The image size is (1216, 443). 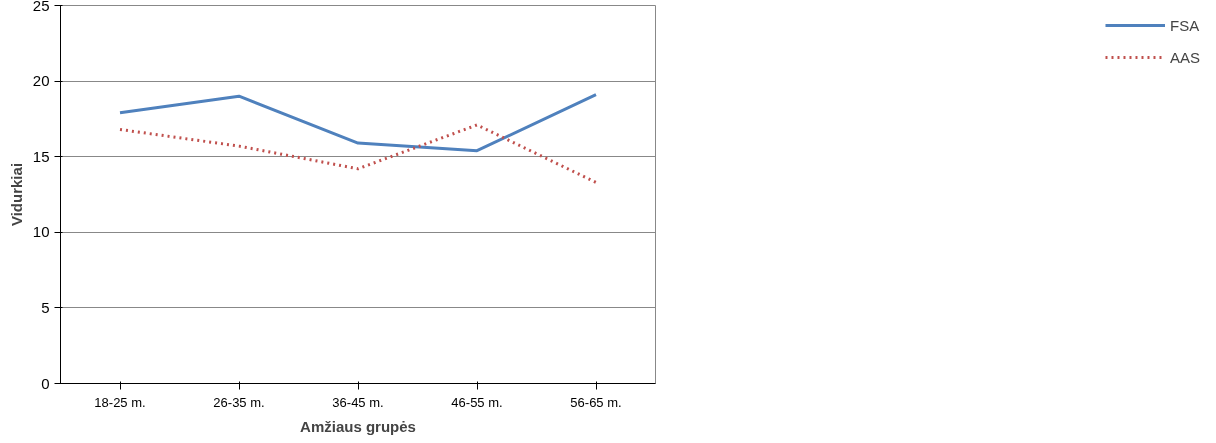 What do you see at coordinates (120, 402) in the screenshot?
I see `x-tick-label: 18-25 m.` at bounding box center [120, 402].